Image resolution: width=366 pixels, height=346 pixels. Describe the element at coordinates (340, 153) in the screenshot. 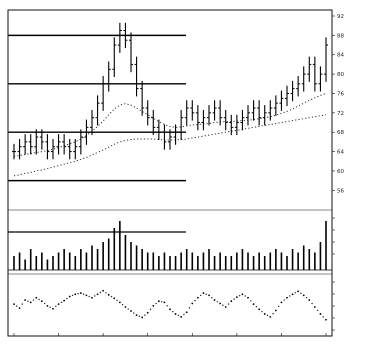

I see `y-tick-label: 64` at that location.